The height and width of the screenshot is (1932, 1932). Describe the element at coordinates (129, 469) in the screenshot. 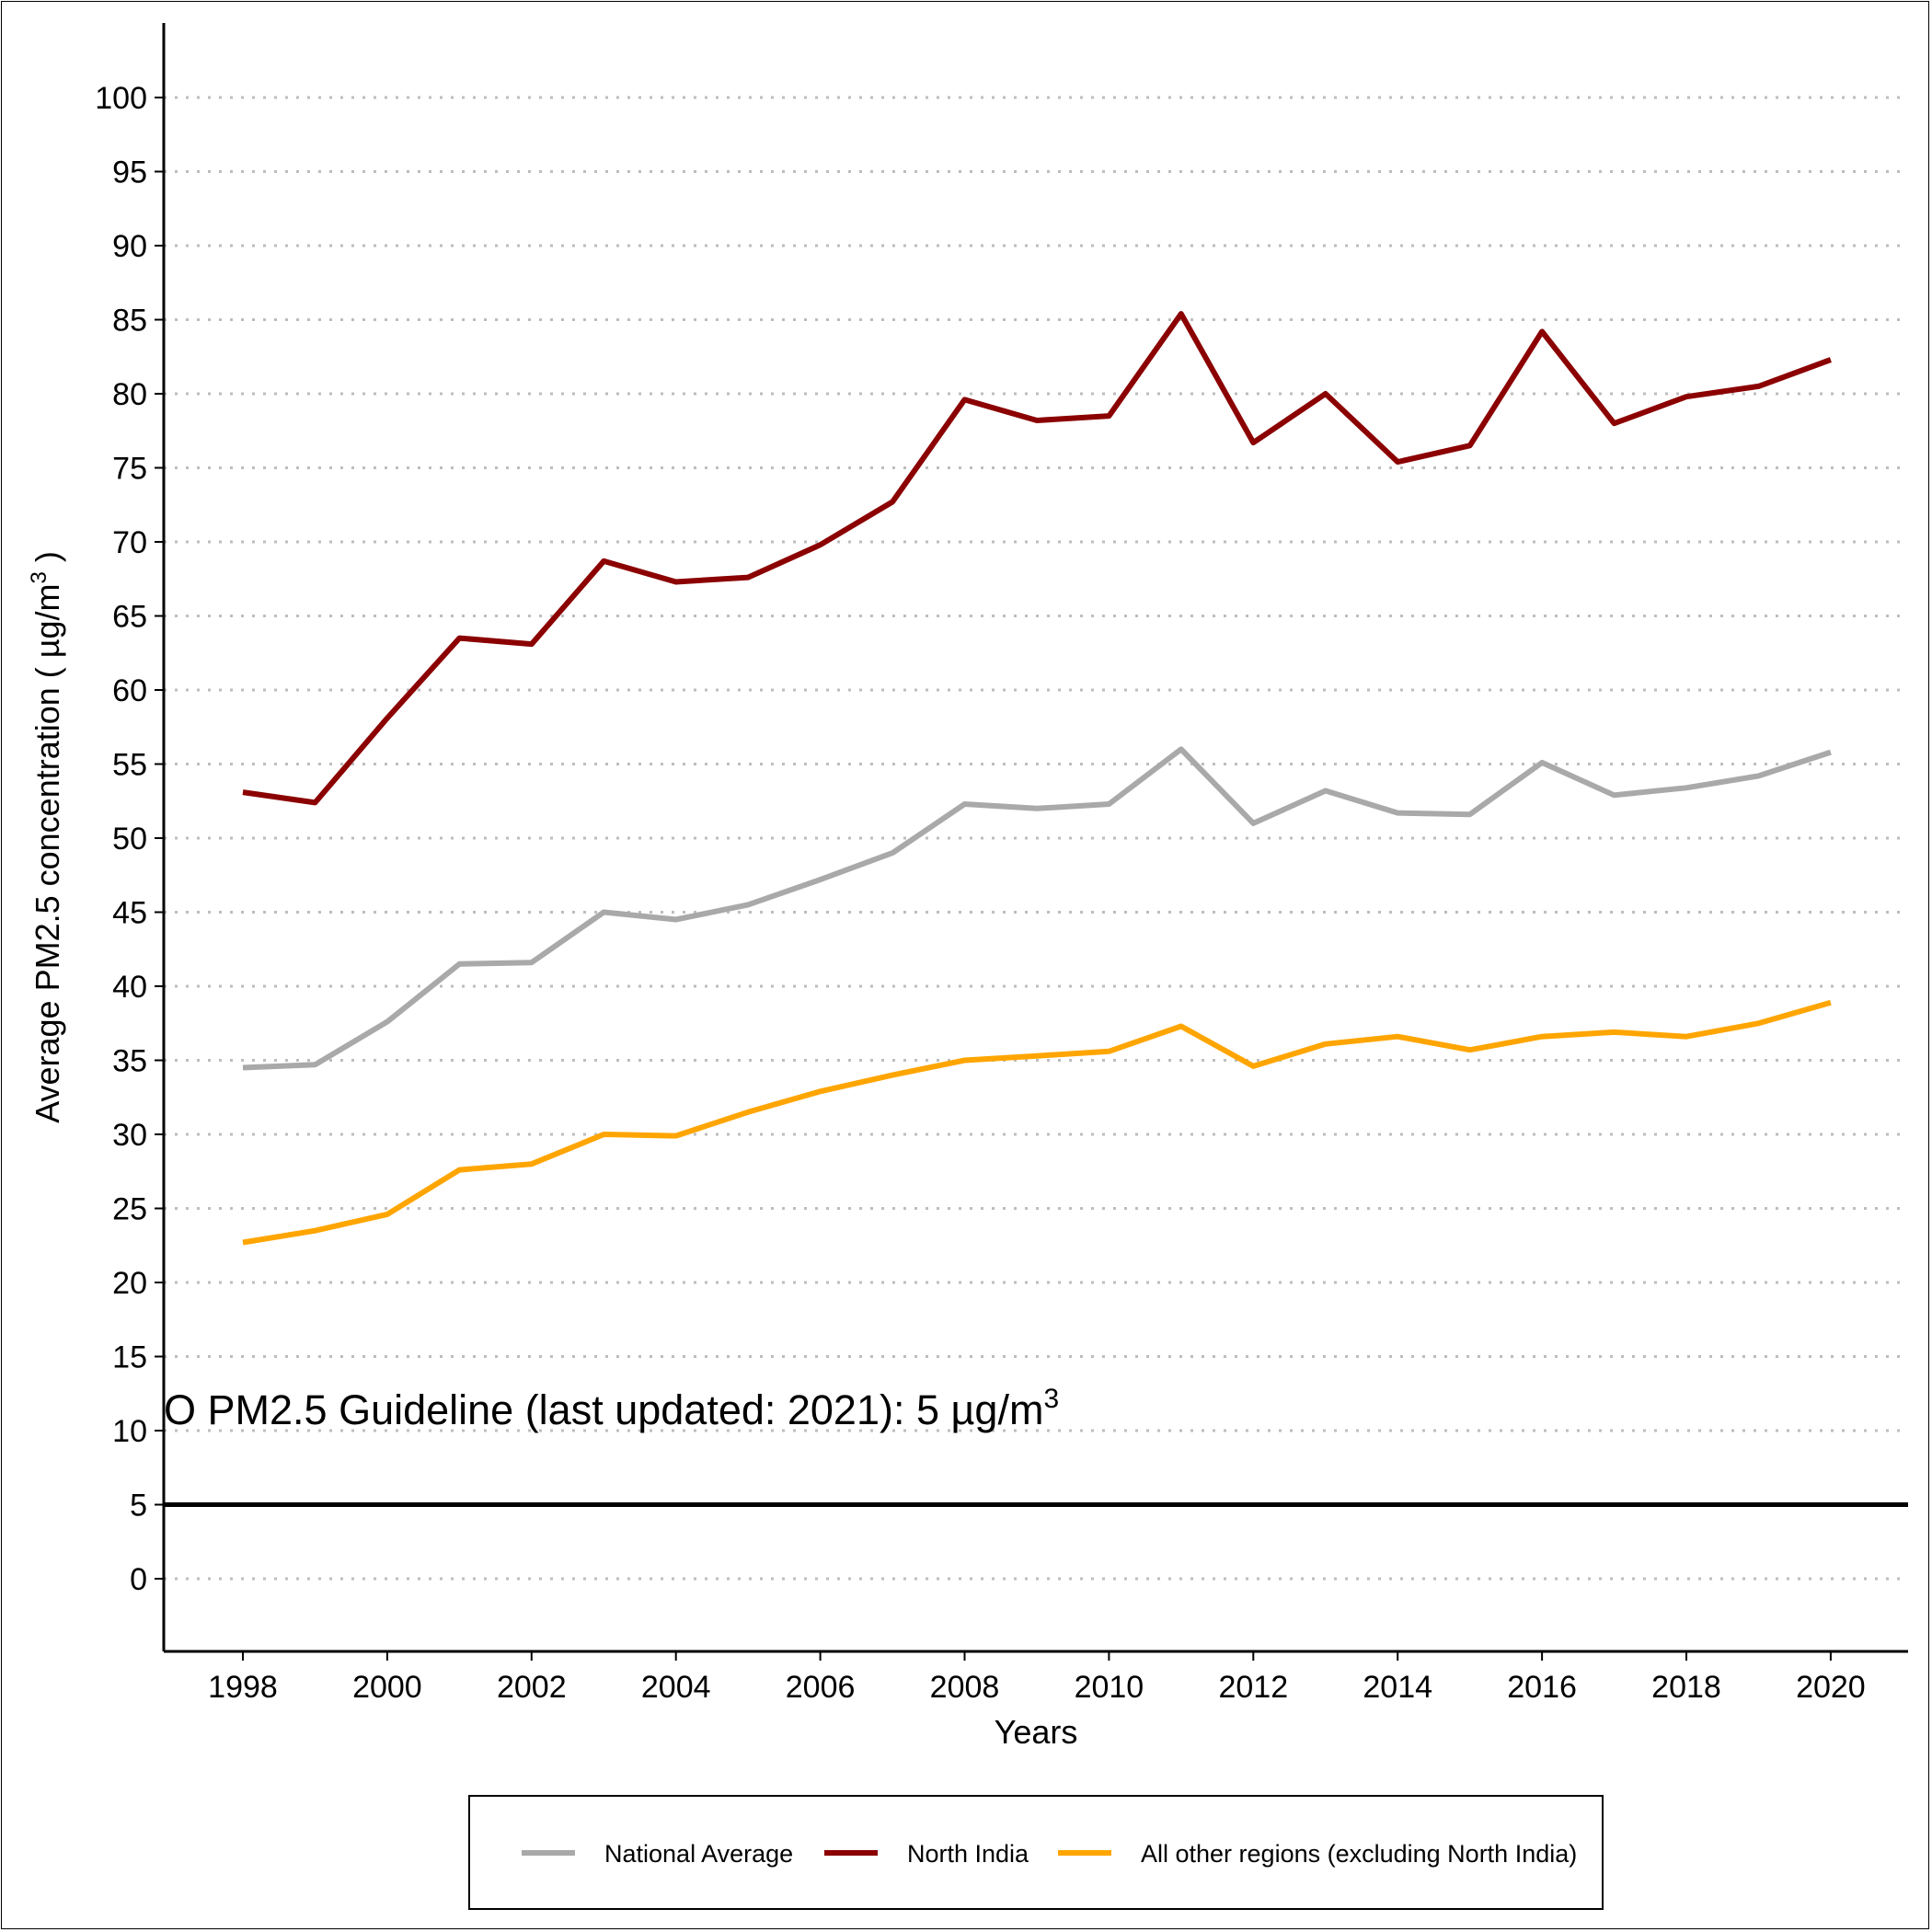

I see `y-tick-label-75: 75` at that location.